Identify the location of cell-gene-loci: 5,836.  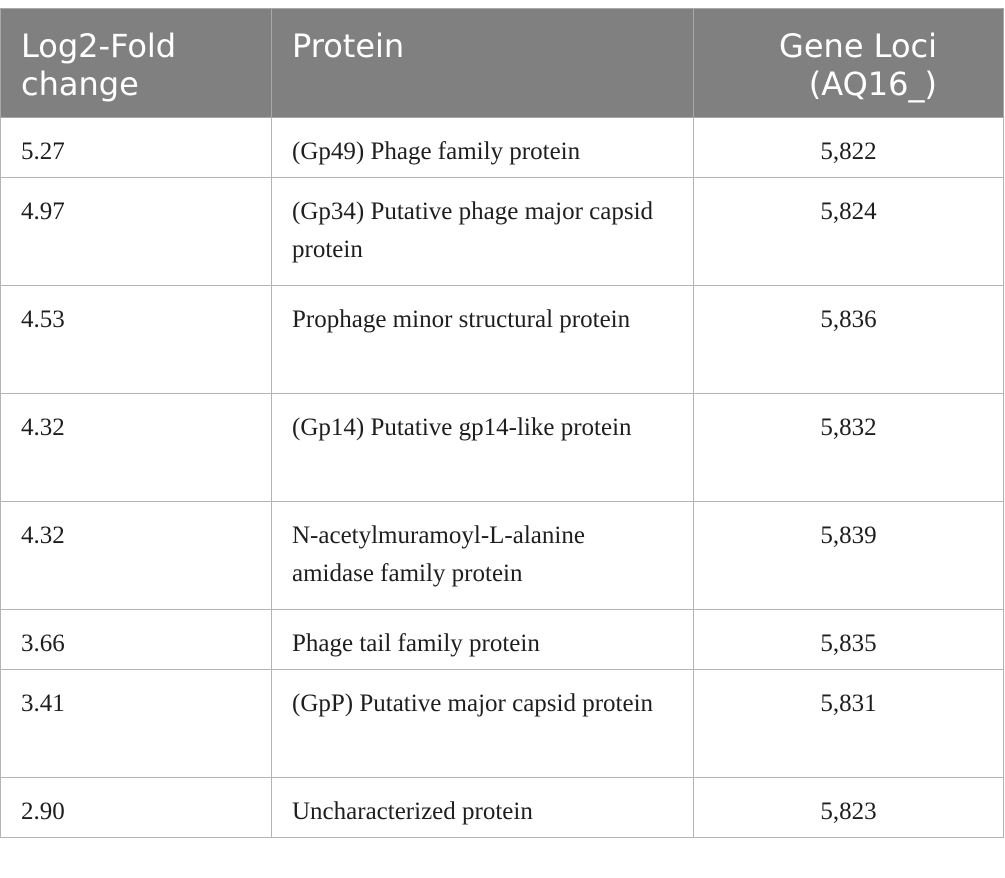
(848, 339).